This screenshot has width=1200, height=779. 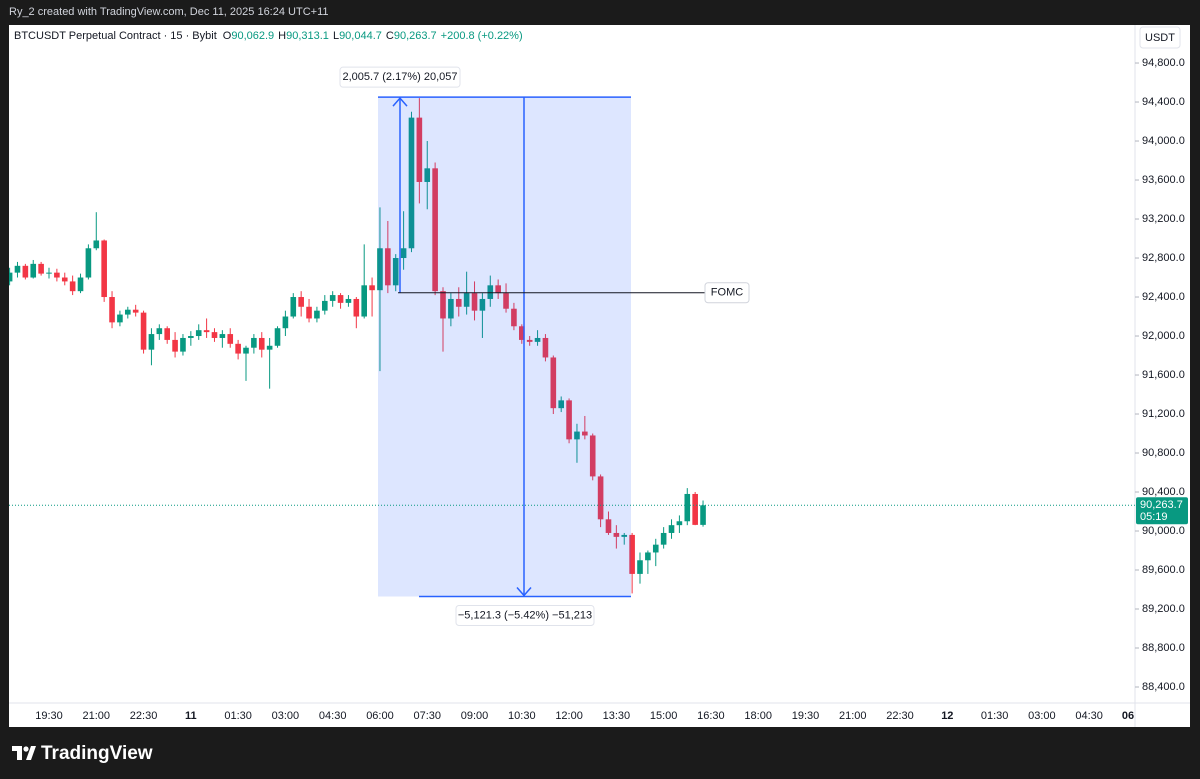 I want to click on y-tick-label: 90,400.0, so click(x=1163, y=492).